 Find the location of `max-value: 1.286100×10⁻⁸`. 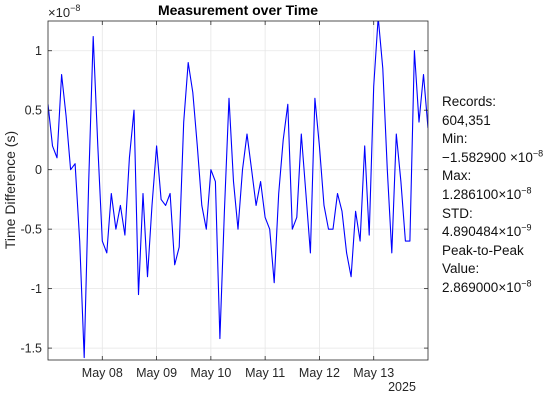

max-value: 1.286100×10⁻⁸ is located at coordinates (487, 193).